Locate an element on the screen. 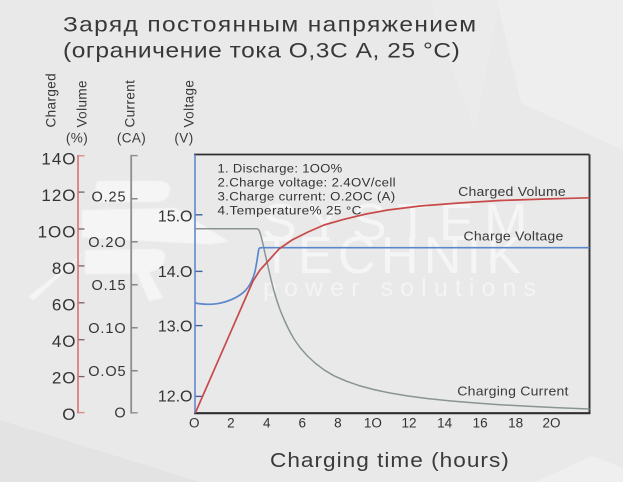 The image size is (623, 482). svg-text: 2.Charge voltage: 2.4OV/cell is located at coordinates (307, 182).